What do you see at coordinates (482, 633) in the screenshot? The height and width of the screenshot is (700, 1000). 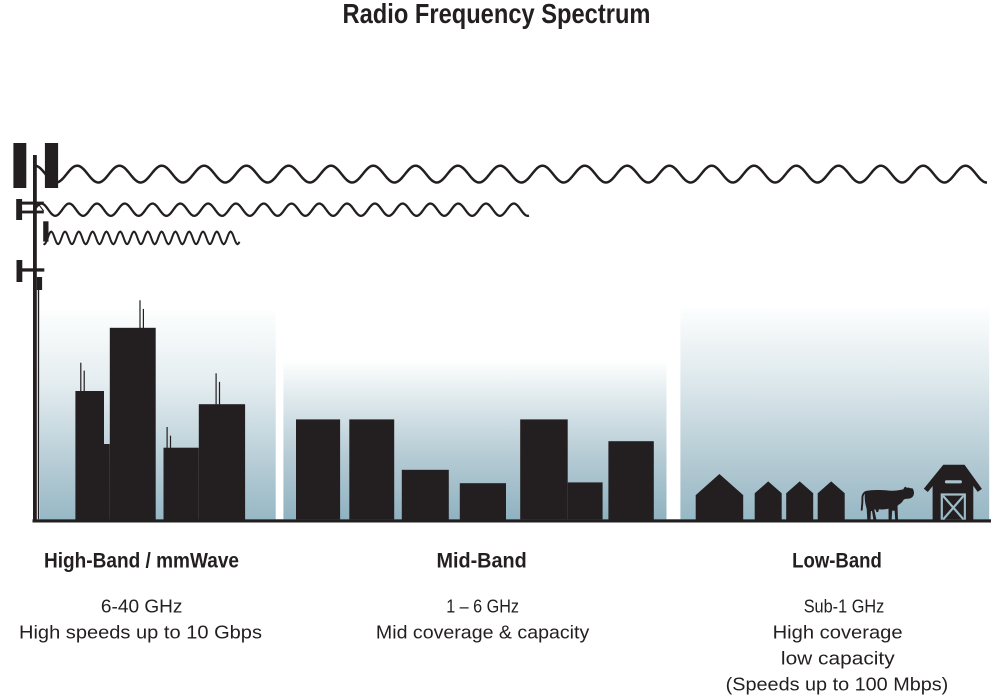 I see `svg-text: Mid coverage & capacity` at bounding box center [482, 633].